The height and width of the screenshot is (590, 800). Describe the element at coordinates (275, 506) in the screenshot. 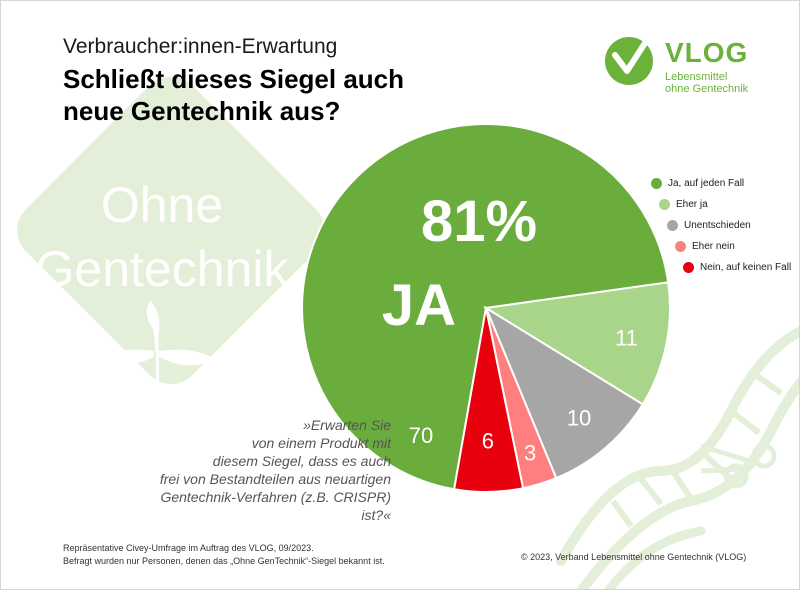

I see `survey-question-line: Gentechnik-Verfahren (z.B. CRISPR) ist?«` at that location.